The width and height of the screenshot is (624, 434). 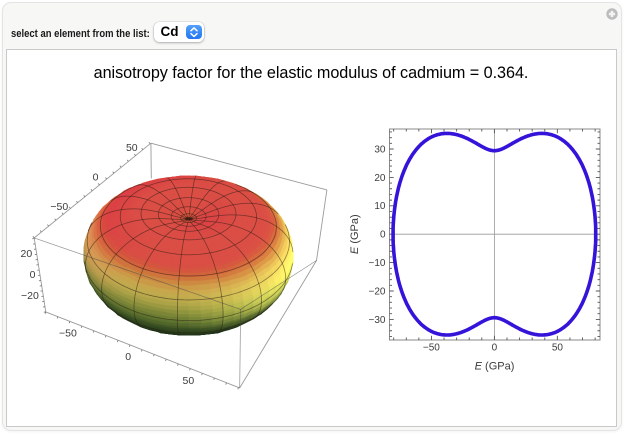 What do you see at coordinates (380, 206) in the screenshot?
I see `svg-text: 10` at bounding box center [380, 206].